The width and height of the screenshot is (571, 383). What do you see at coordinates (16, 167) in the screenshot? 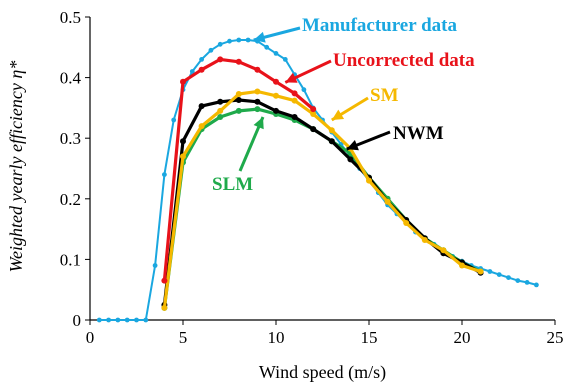
I see `y-axis-title: Weighted yearly efficiency η*` at bounding box center [16, 167].